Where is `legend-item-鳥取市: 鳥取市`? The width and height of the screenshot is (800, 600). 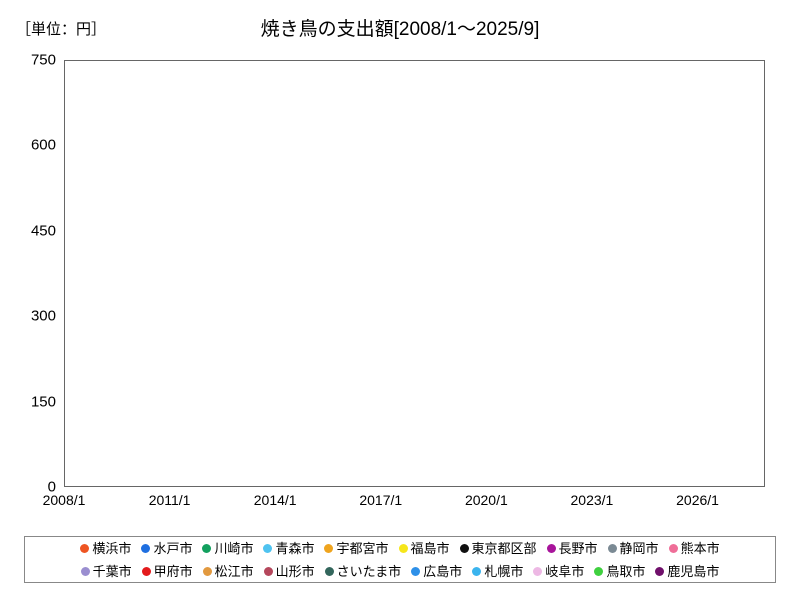
legend-item-鳥取市: 鳥取市 is located at coordinates (619, 571).